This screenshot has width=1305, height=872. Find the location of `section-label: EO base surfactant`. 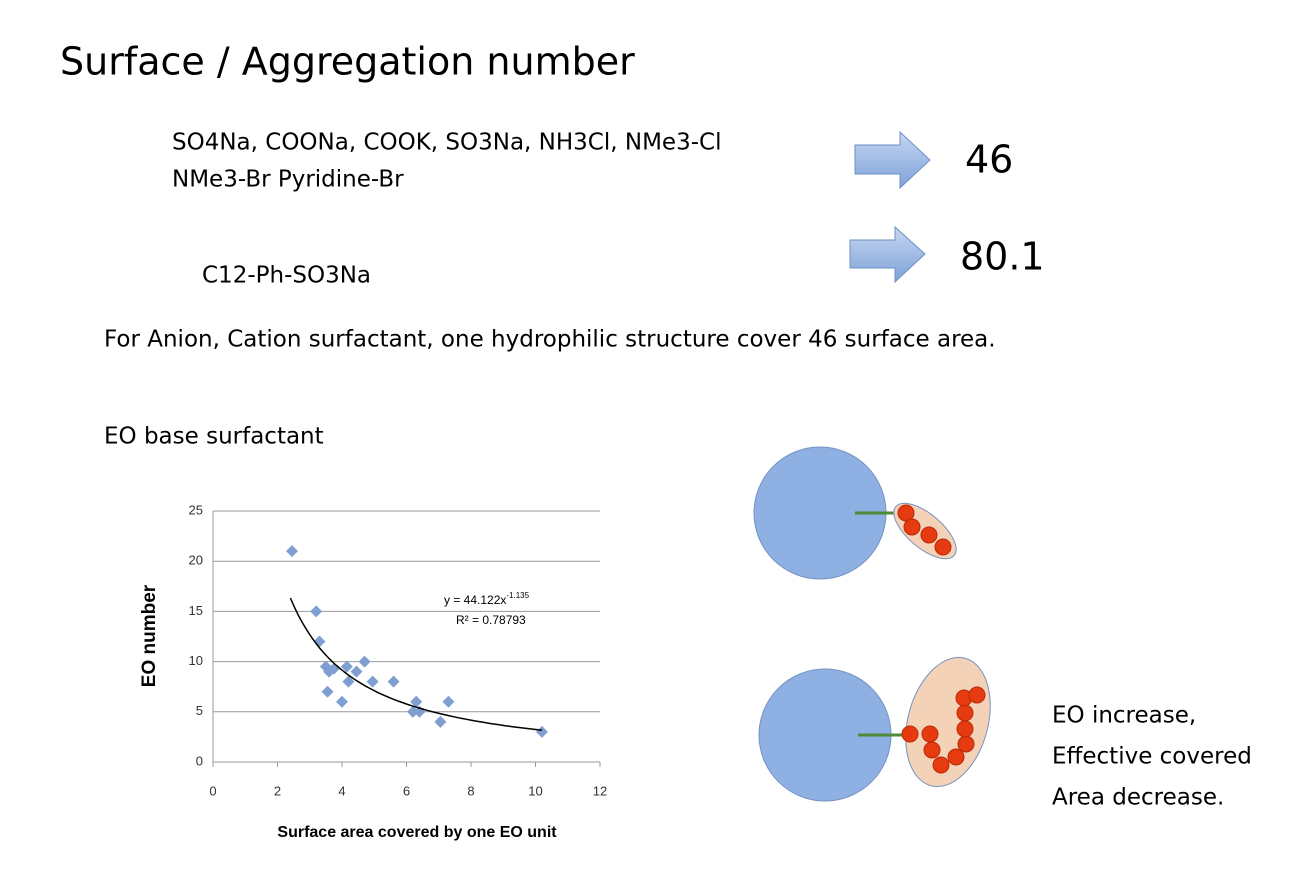

section-label: EO base surfactant is located at coordinates (214, 437).